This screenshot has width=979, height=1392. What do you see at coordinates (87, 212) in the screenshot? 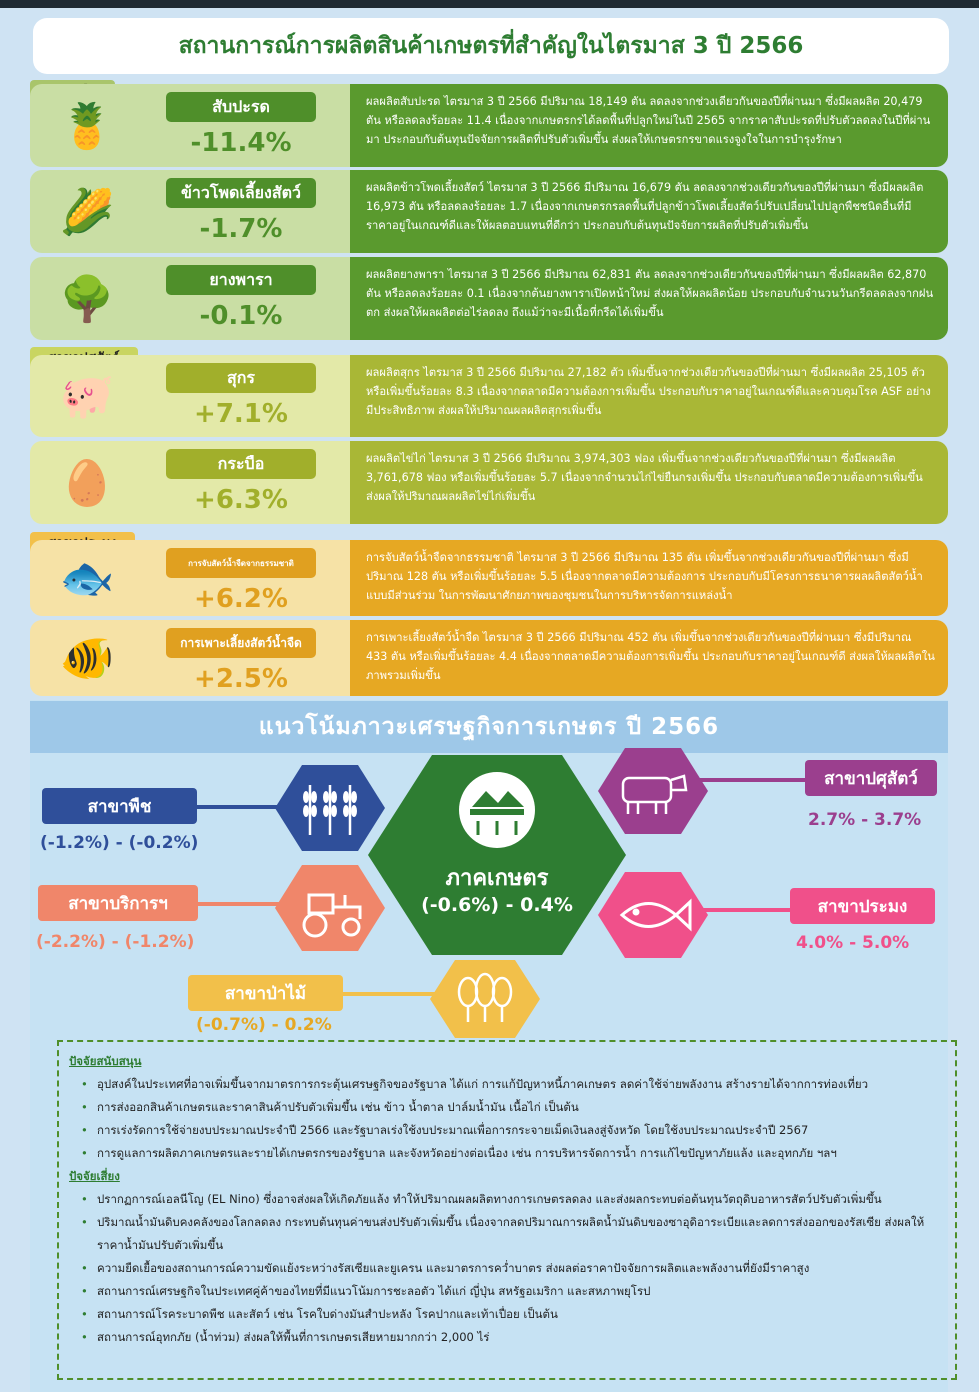
I see `corn-icon: 🌽` at bounding box center [87, 212].